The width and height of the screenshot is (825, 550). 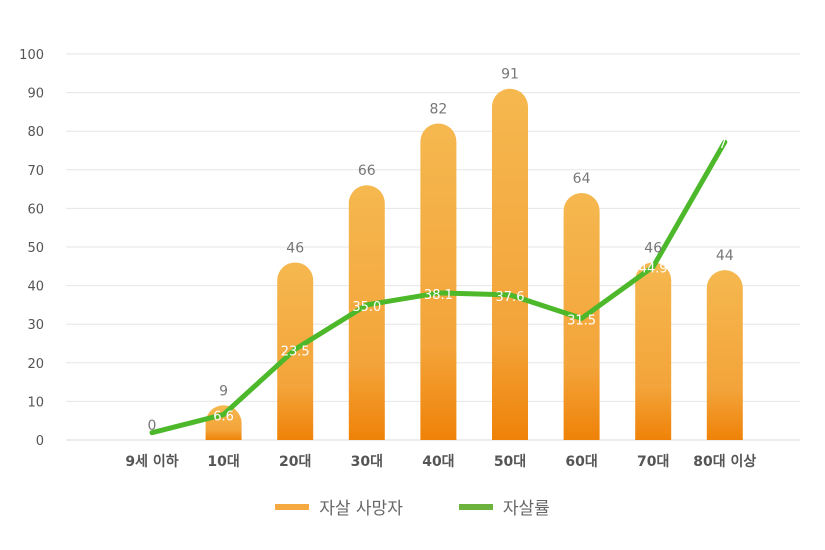 What do you see at coordinates (35, 364) in the screenshot?
I see `y-tick-label: 20` at bounding box center [35, 364].